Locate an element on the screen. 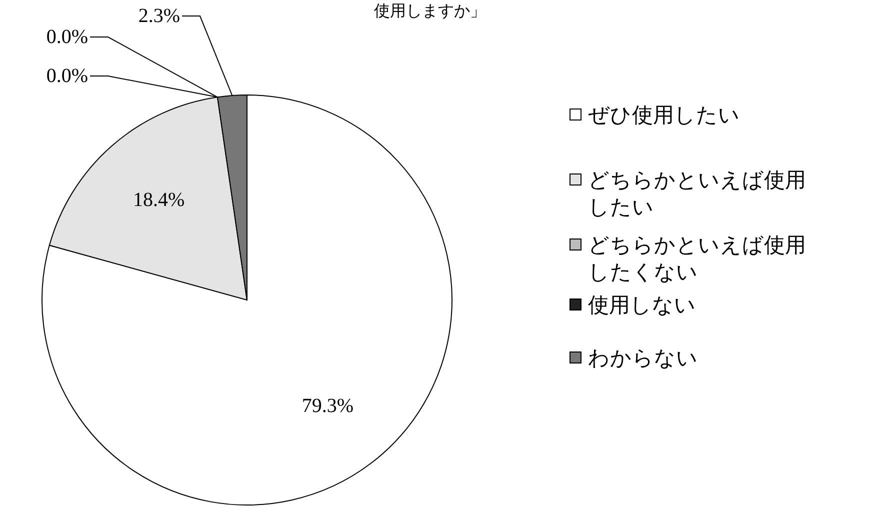 The image size is (875, 510). data-label: 79.3% is located at coordinates (328, 406).